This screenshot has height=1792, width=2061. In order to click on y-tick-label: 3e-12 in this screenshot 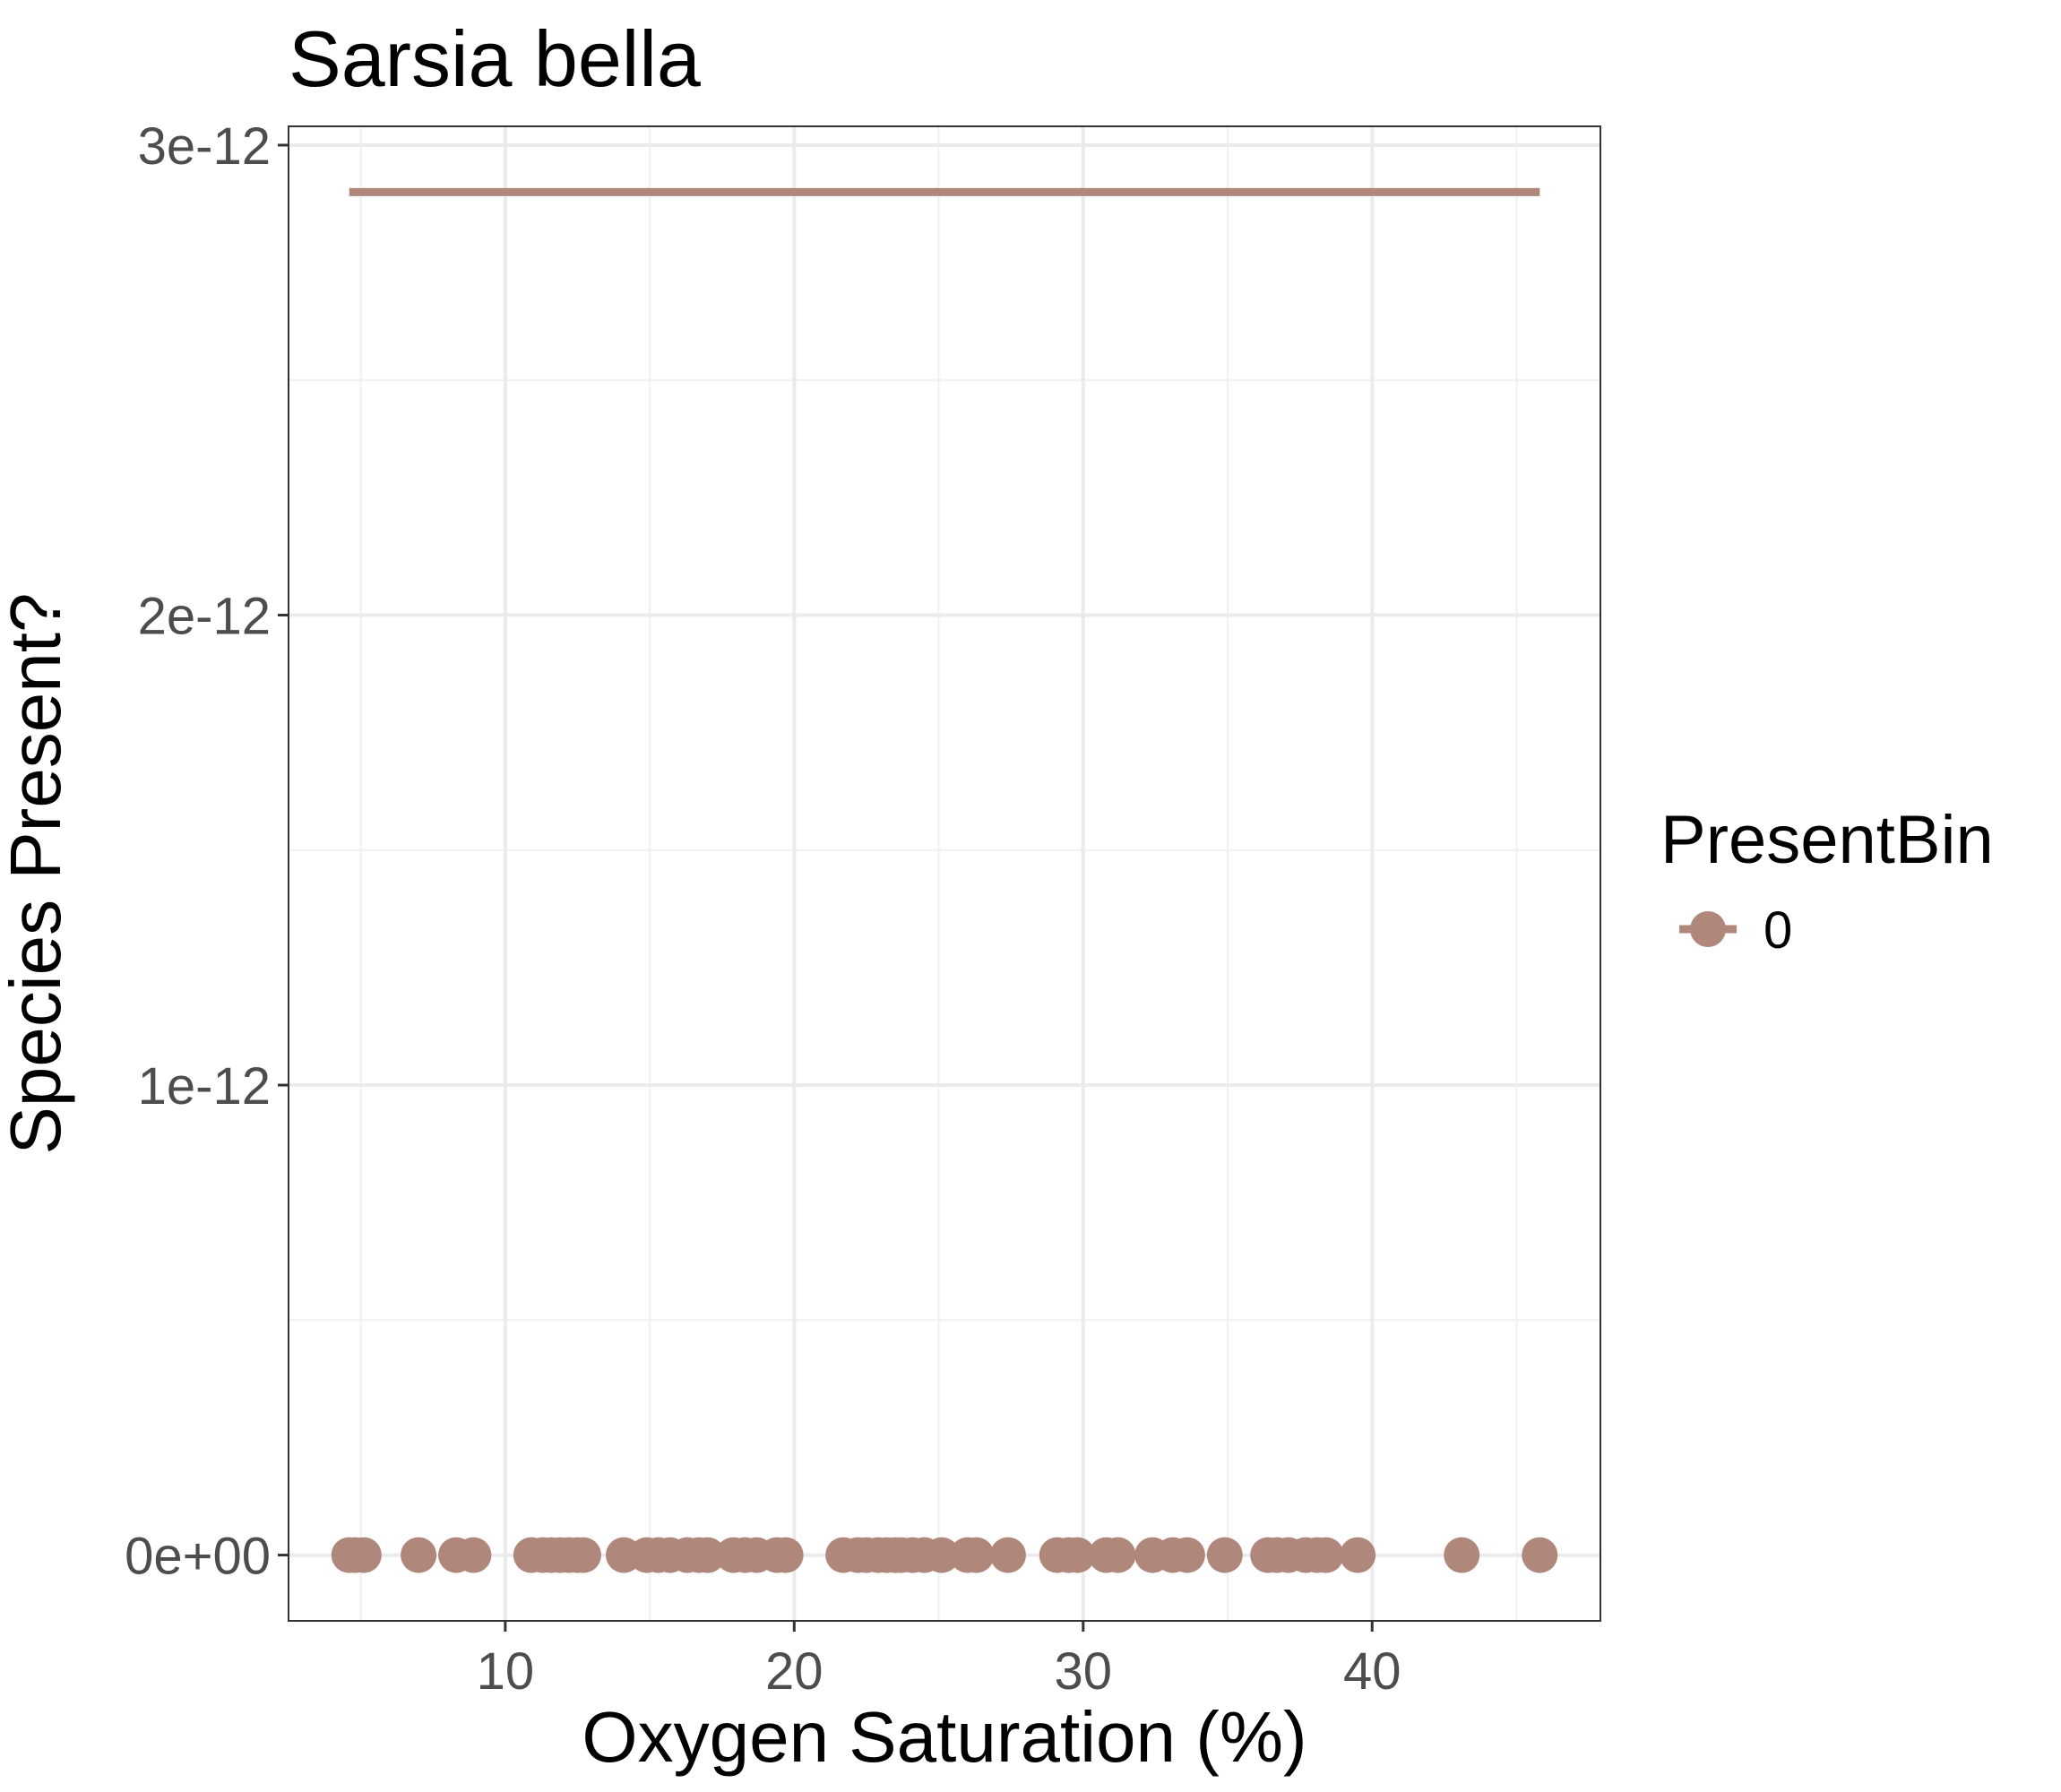, I will do `click(204, 146)`.